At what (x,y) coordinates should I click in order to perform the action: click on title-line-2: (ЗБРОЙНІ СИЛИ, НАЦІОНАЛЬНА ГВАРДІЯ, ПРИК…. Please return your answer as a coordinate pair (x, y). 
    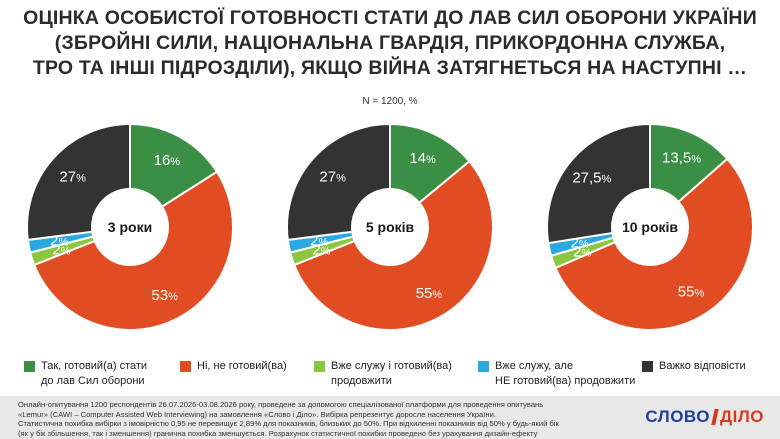
    Looking at the image, I should click on (390, 43).